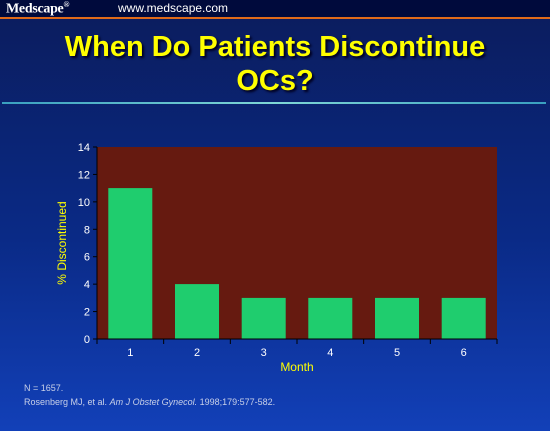 This screenshot has width=550, height=431. I want to click on x-tick-label-3: 3, so click(264, 353).